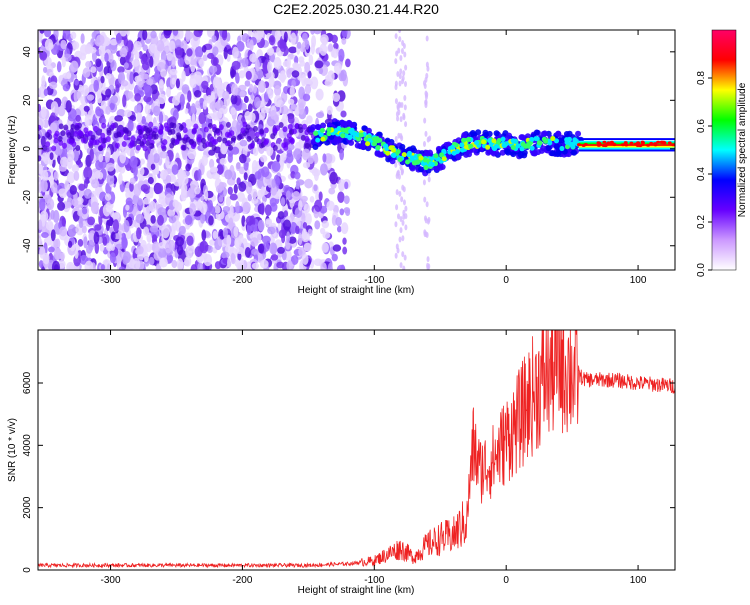 This screenshot has width=750, height=605. What do you see at coordinates (356, 590) in the screenshot?
I see `snr-x-axis-label: Height of straight line (km)` at bounding box center [356, 590].